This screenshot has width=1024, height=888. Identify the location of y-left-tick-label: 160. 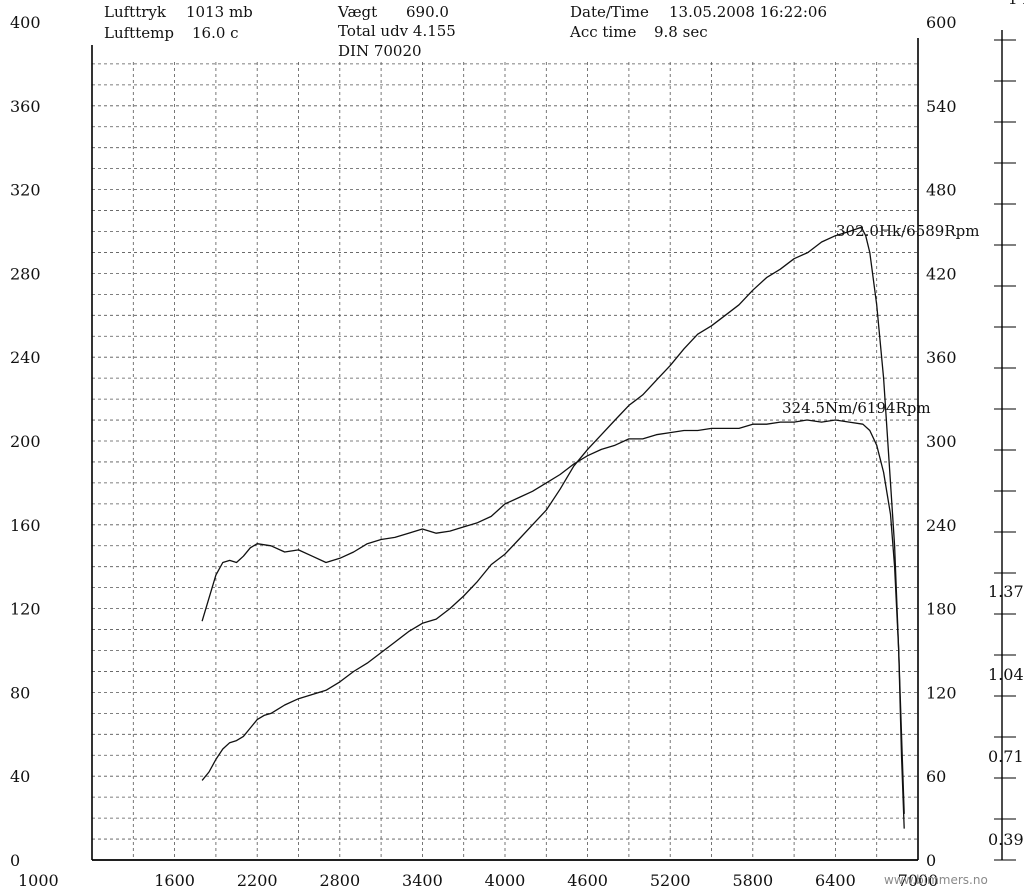
(25, 525).